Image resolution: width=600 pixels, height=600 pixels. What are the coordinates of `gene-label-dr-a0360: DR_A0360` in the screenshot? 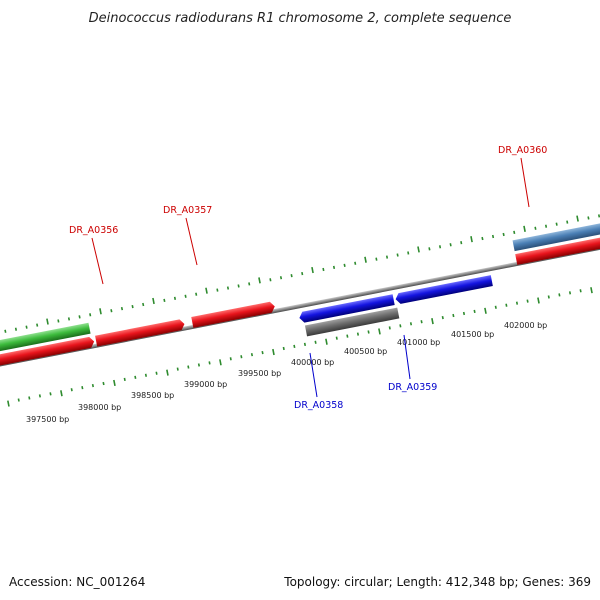 It's located at (522, 150).